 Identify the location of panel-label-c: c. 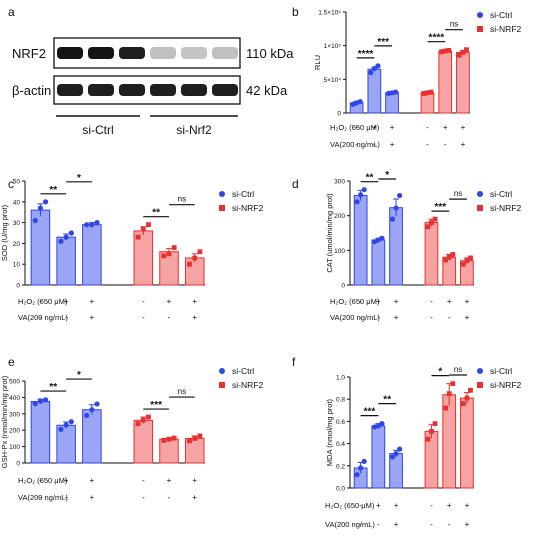
(11, 184).